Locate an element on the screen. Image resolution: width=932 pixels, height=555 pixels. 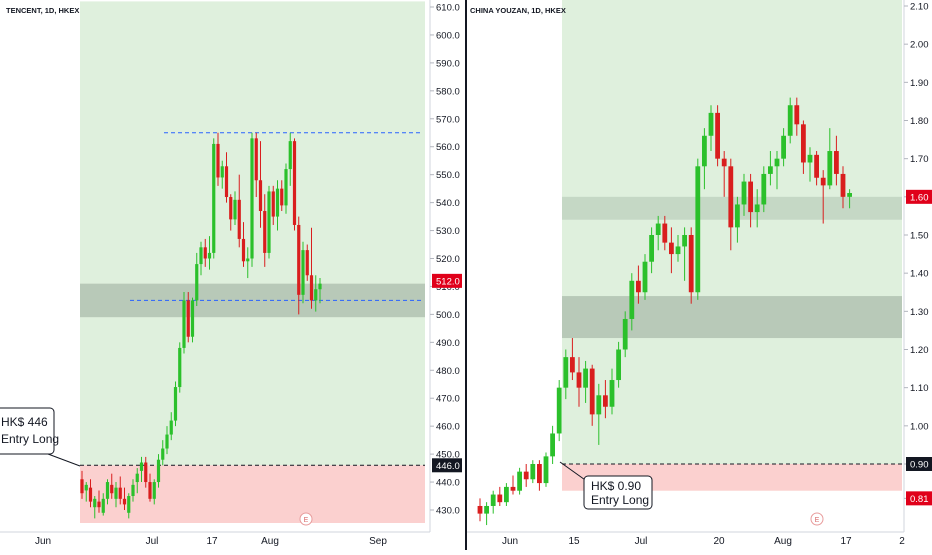
annotation-box is located at coordinates (618, 492).